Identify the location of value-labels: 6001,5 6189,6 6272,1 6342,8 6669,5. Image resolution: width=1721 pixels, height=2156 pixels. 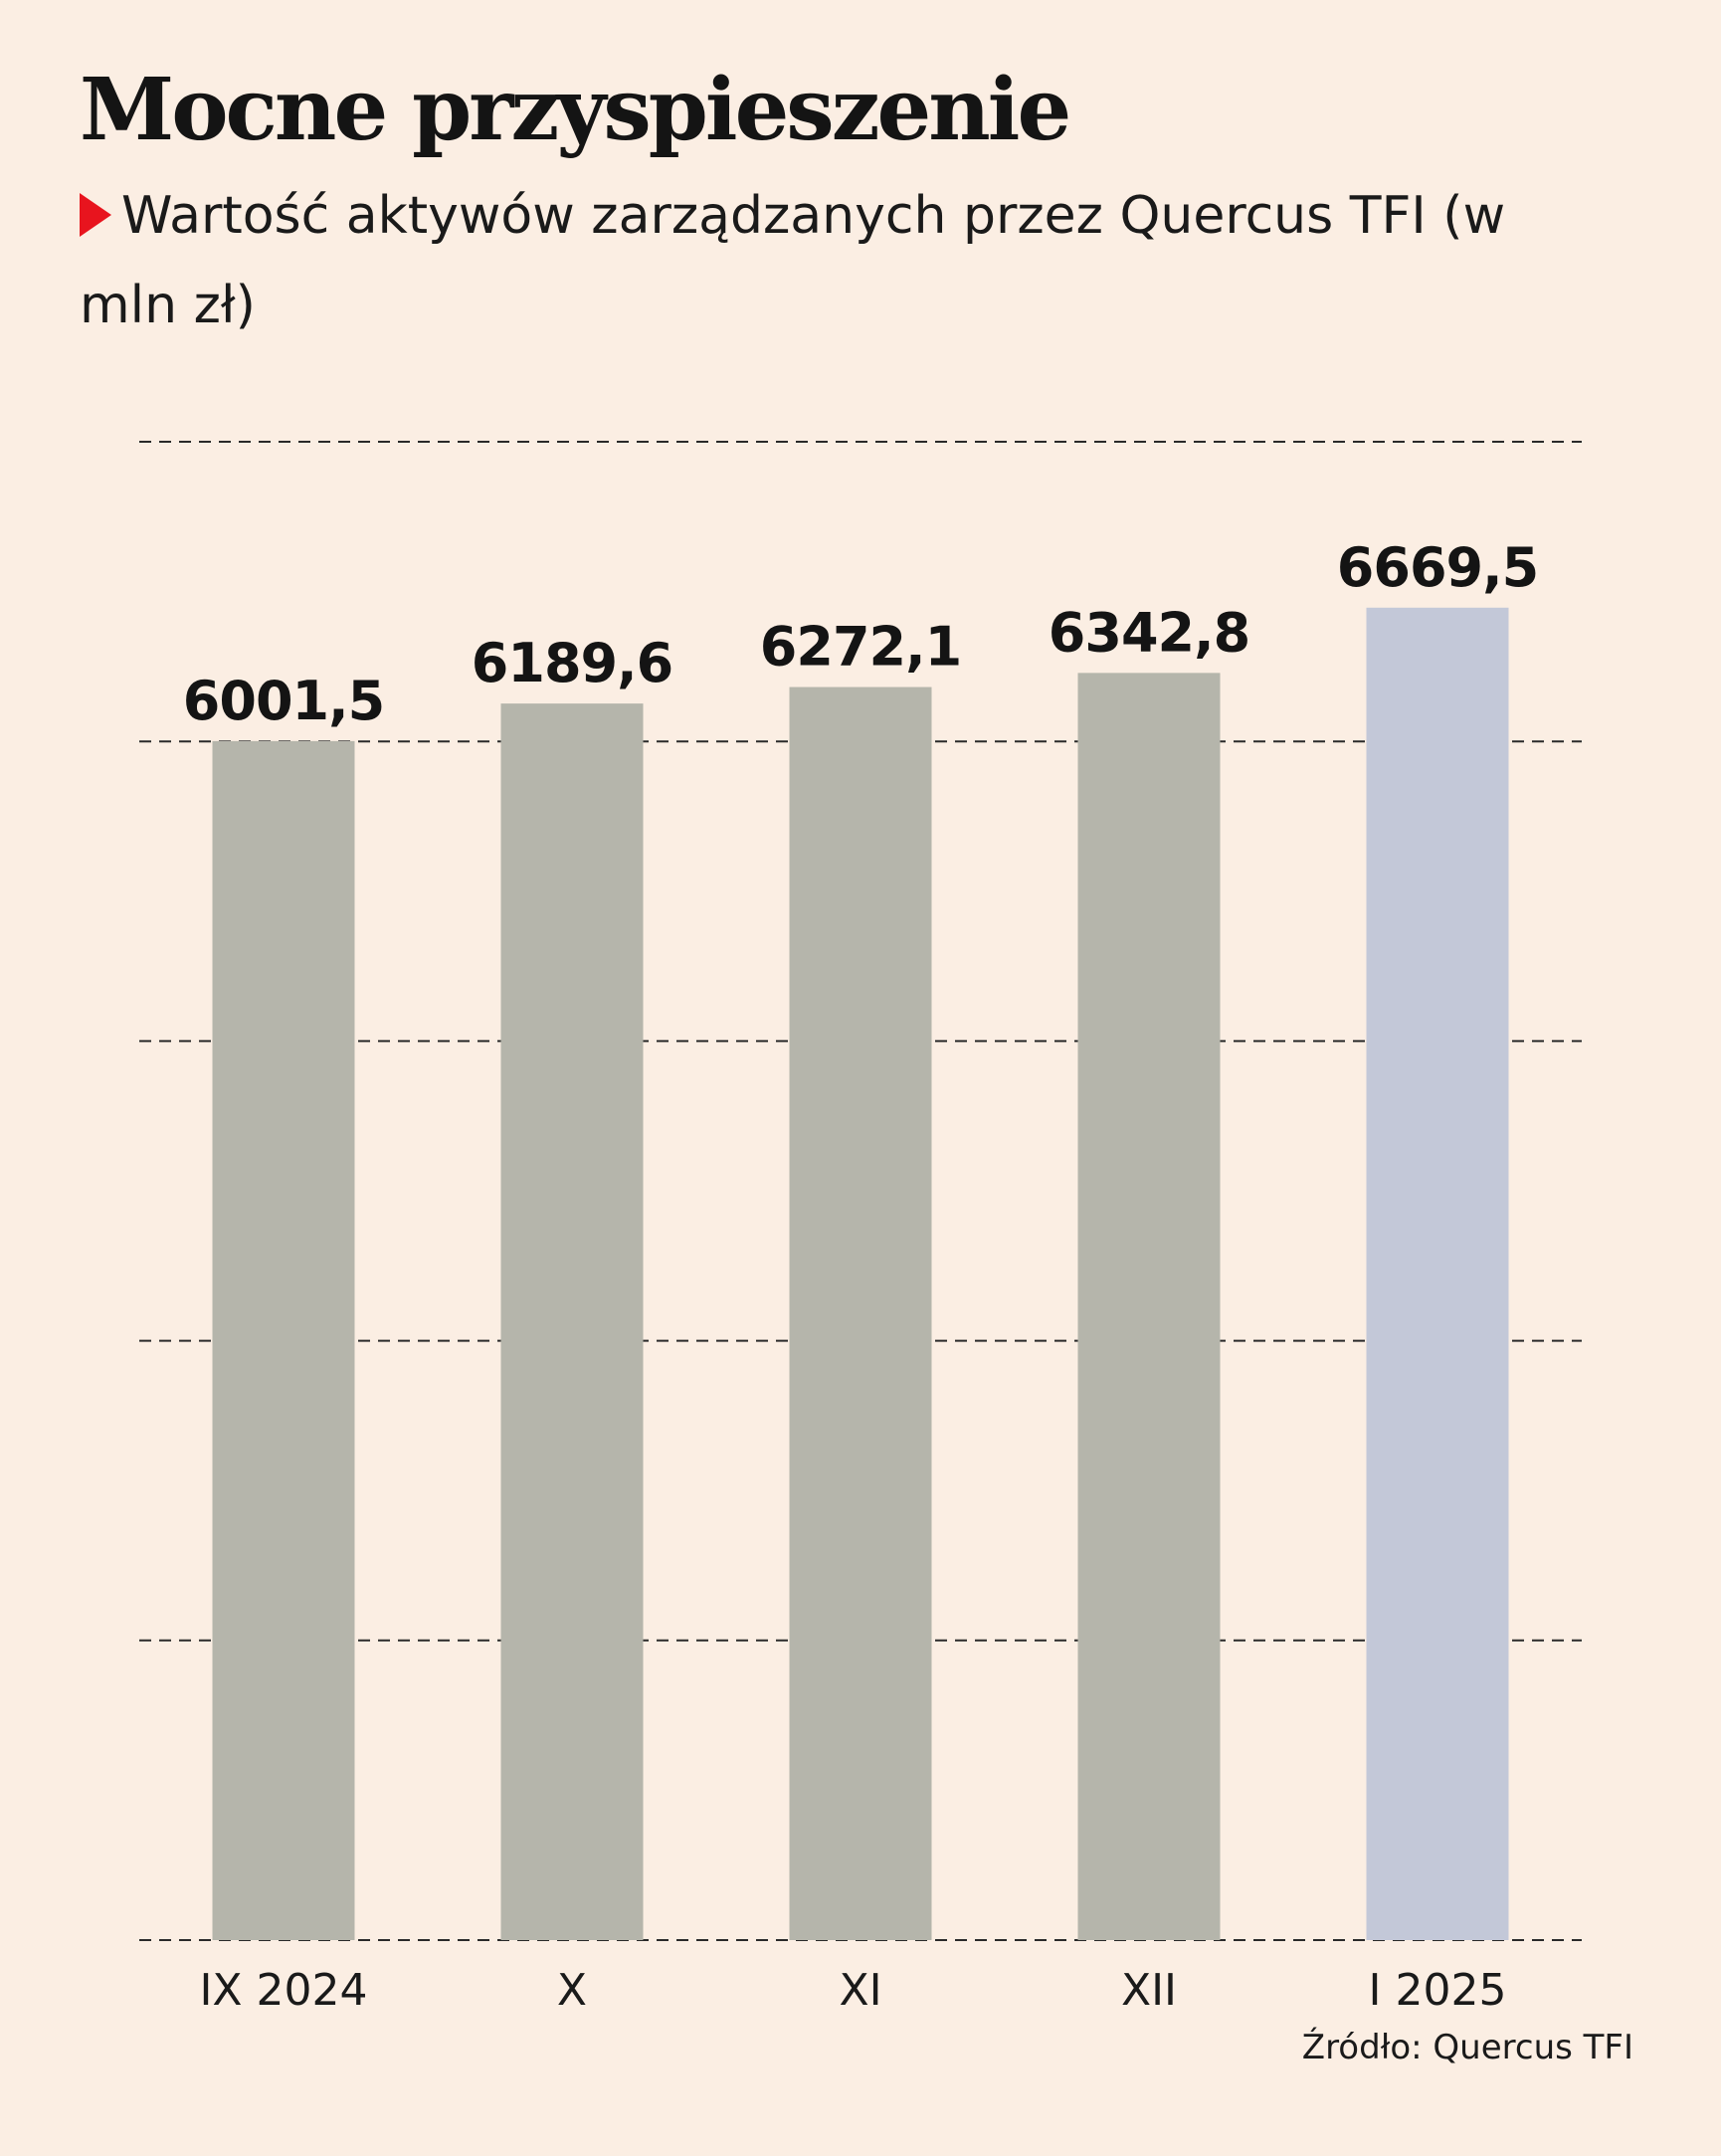
(861, 634).